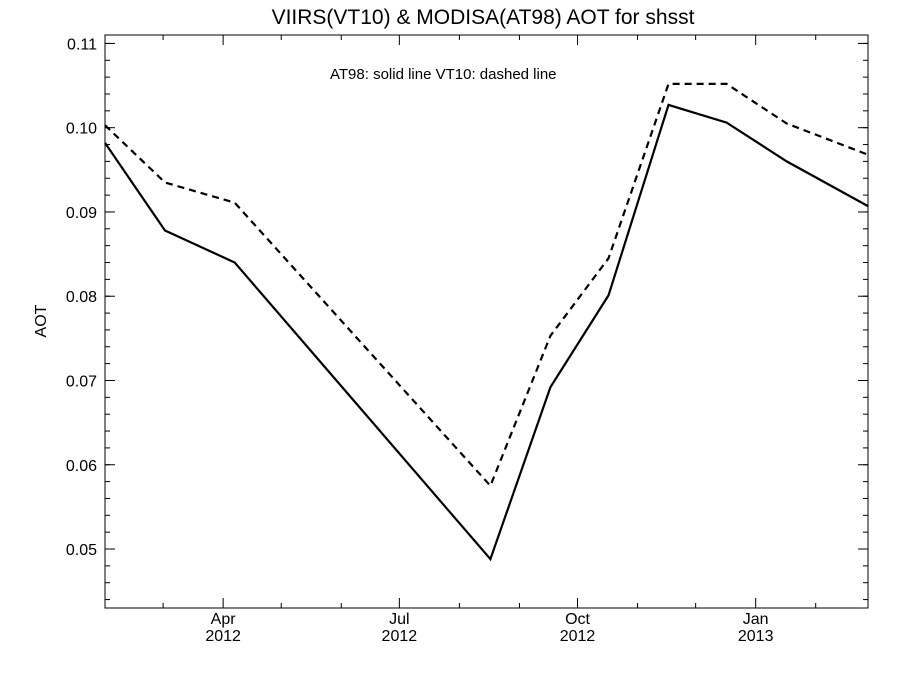 This screenshot has height=675, width=900. What do you see at coordinates (81, 466) in the screenshot?
I see `y-tick-label: 0.06` at bounding box center [81, 466].